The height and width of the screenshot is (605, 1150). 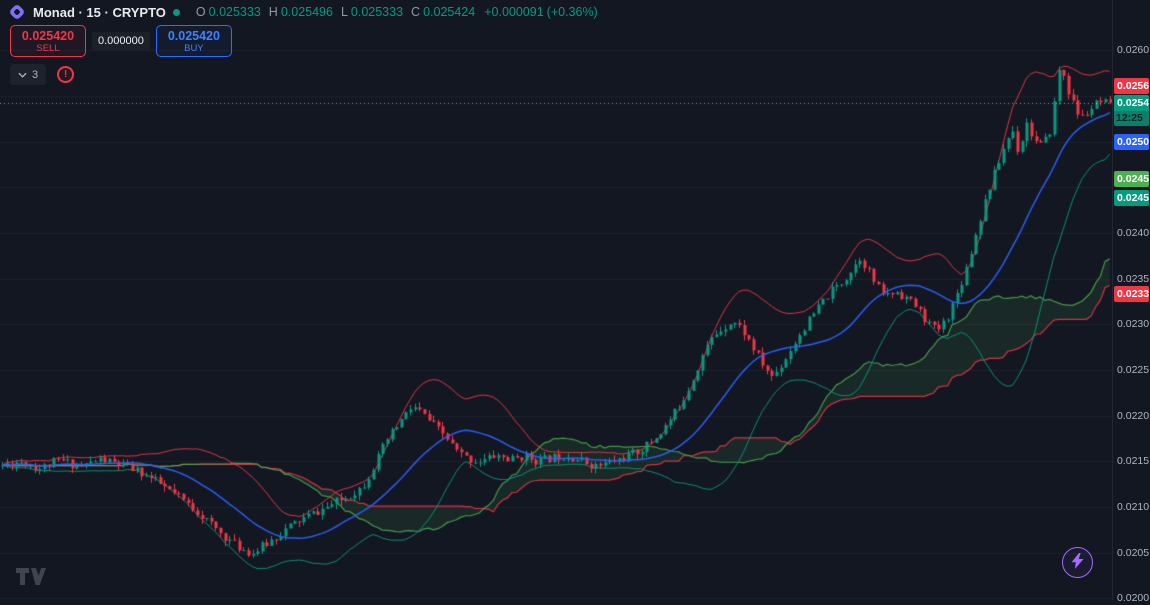 I want to click on tools-row: 3 !, so click(x=42, y=74).